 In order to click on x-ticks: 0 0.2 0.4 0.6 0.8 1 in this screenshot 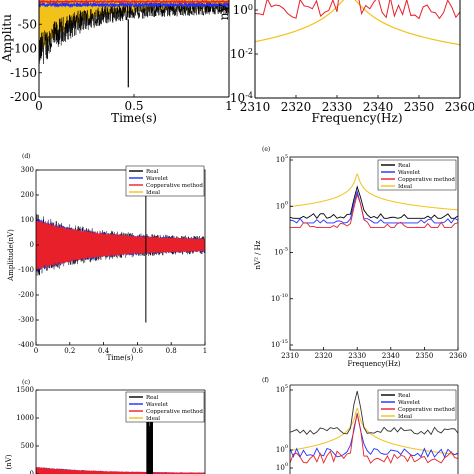, I will do `click(120, 348)`.